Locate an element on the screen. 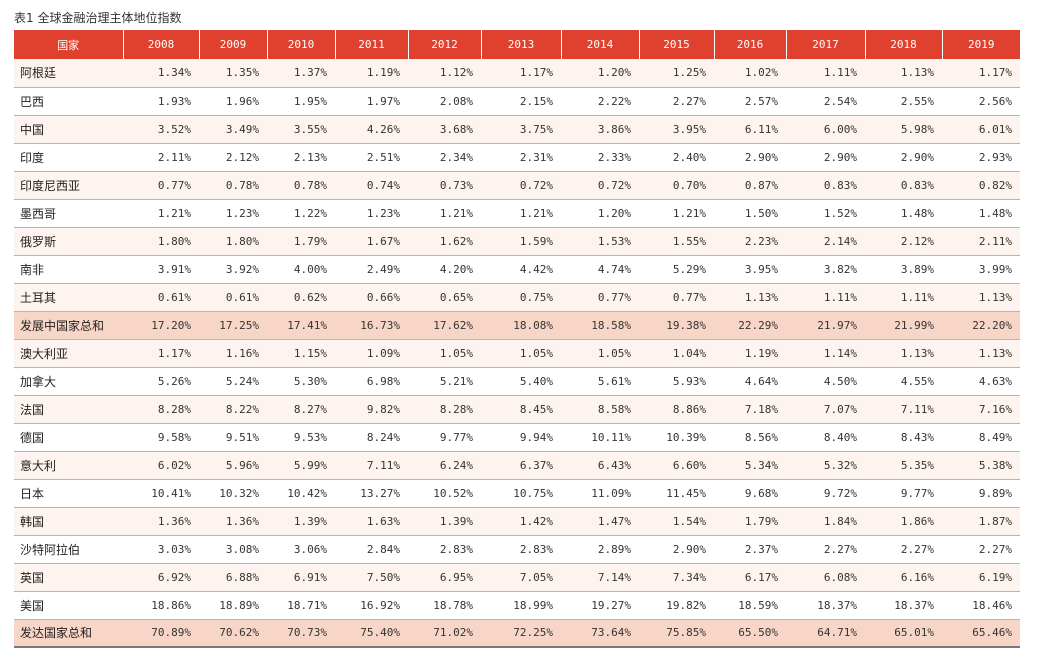 The height and width of the screenshot is (663, 1040). column-header-country: 国家 is located at coordinates (69, 44).